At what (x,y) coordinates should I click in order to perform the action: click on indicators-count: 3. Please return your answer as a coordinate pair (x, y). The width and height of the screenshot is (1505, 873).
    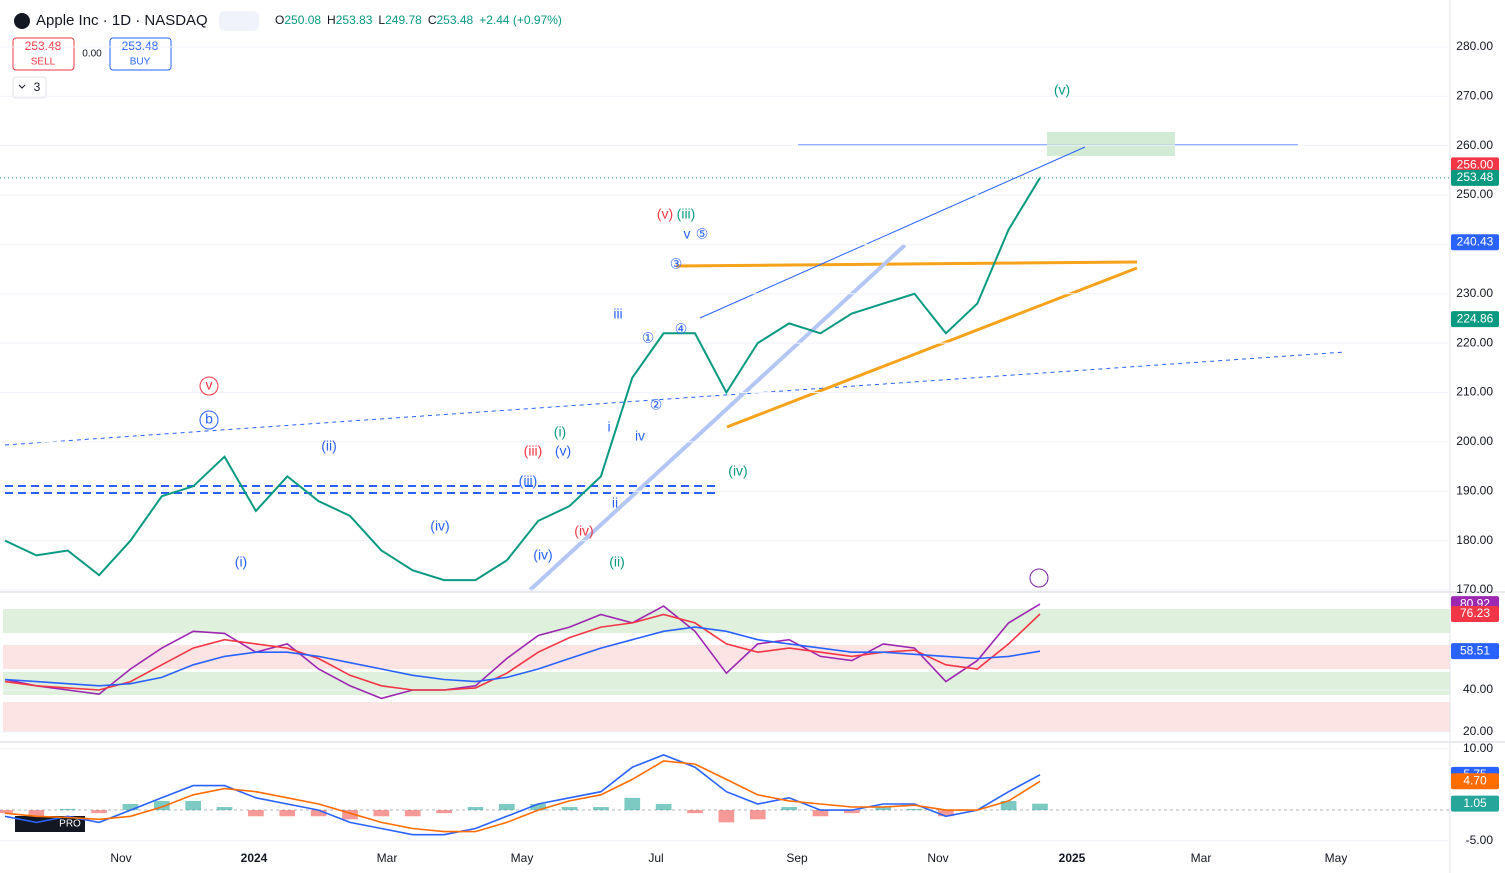
    Looking at the image, I should click on (37, 87).